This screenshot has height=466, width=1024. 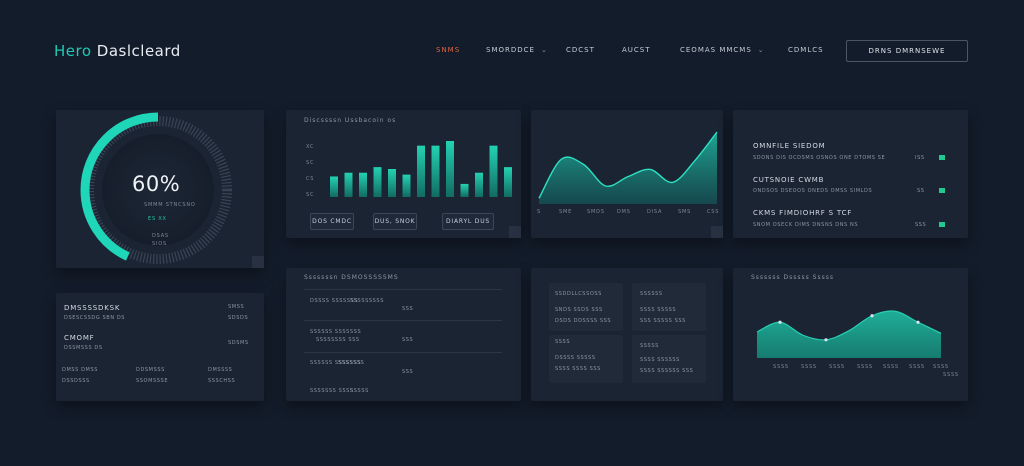 What do you see at coordinates (921, 225) in the screenshot?
I see `list-chip-label: SSS` at bounding box center [921, 225].